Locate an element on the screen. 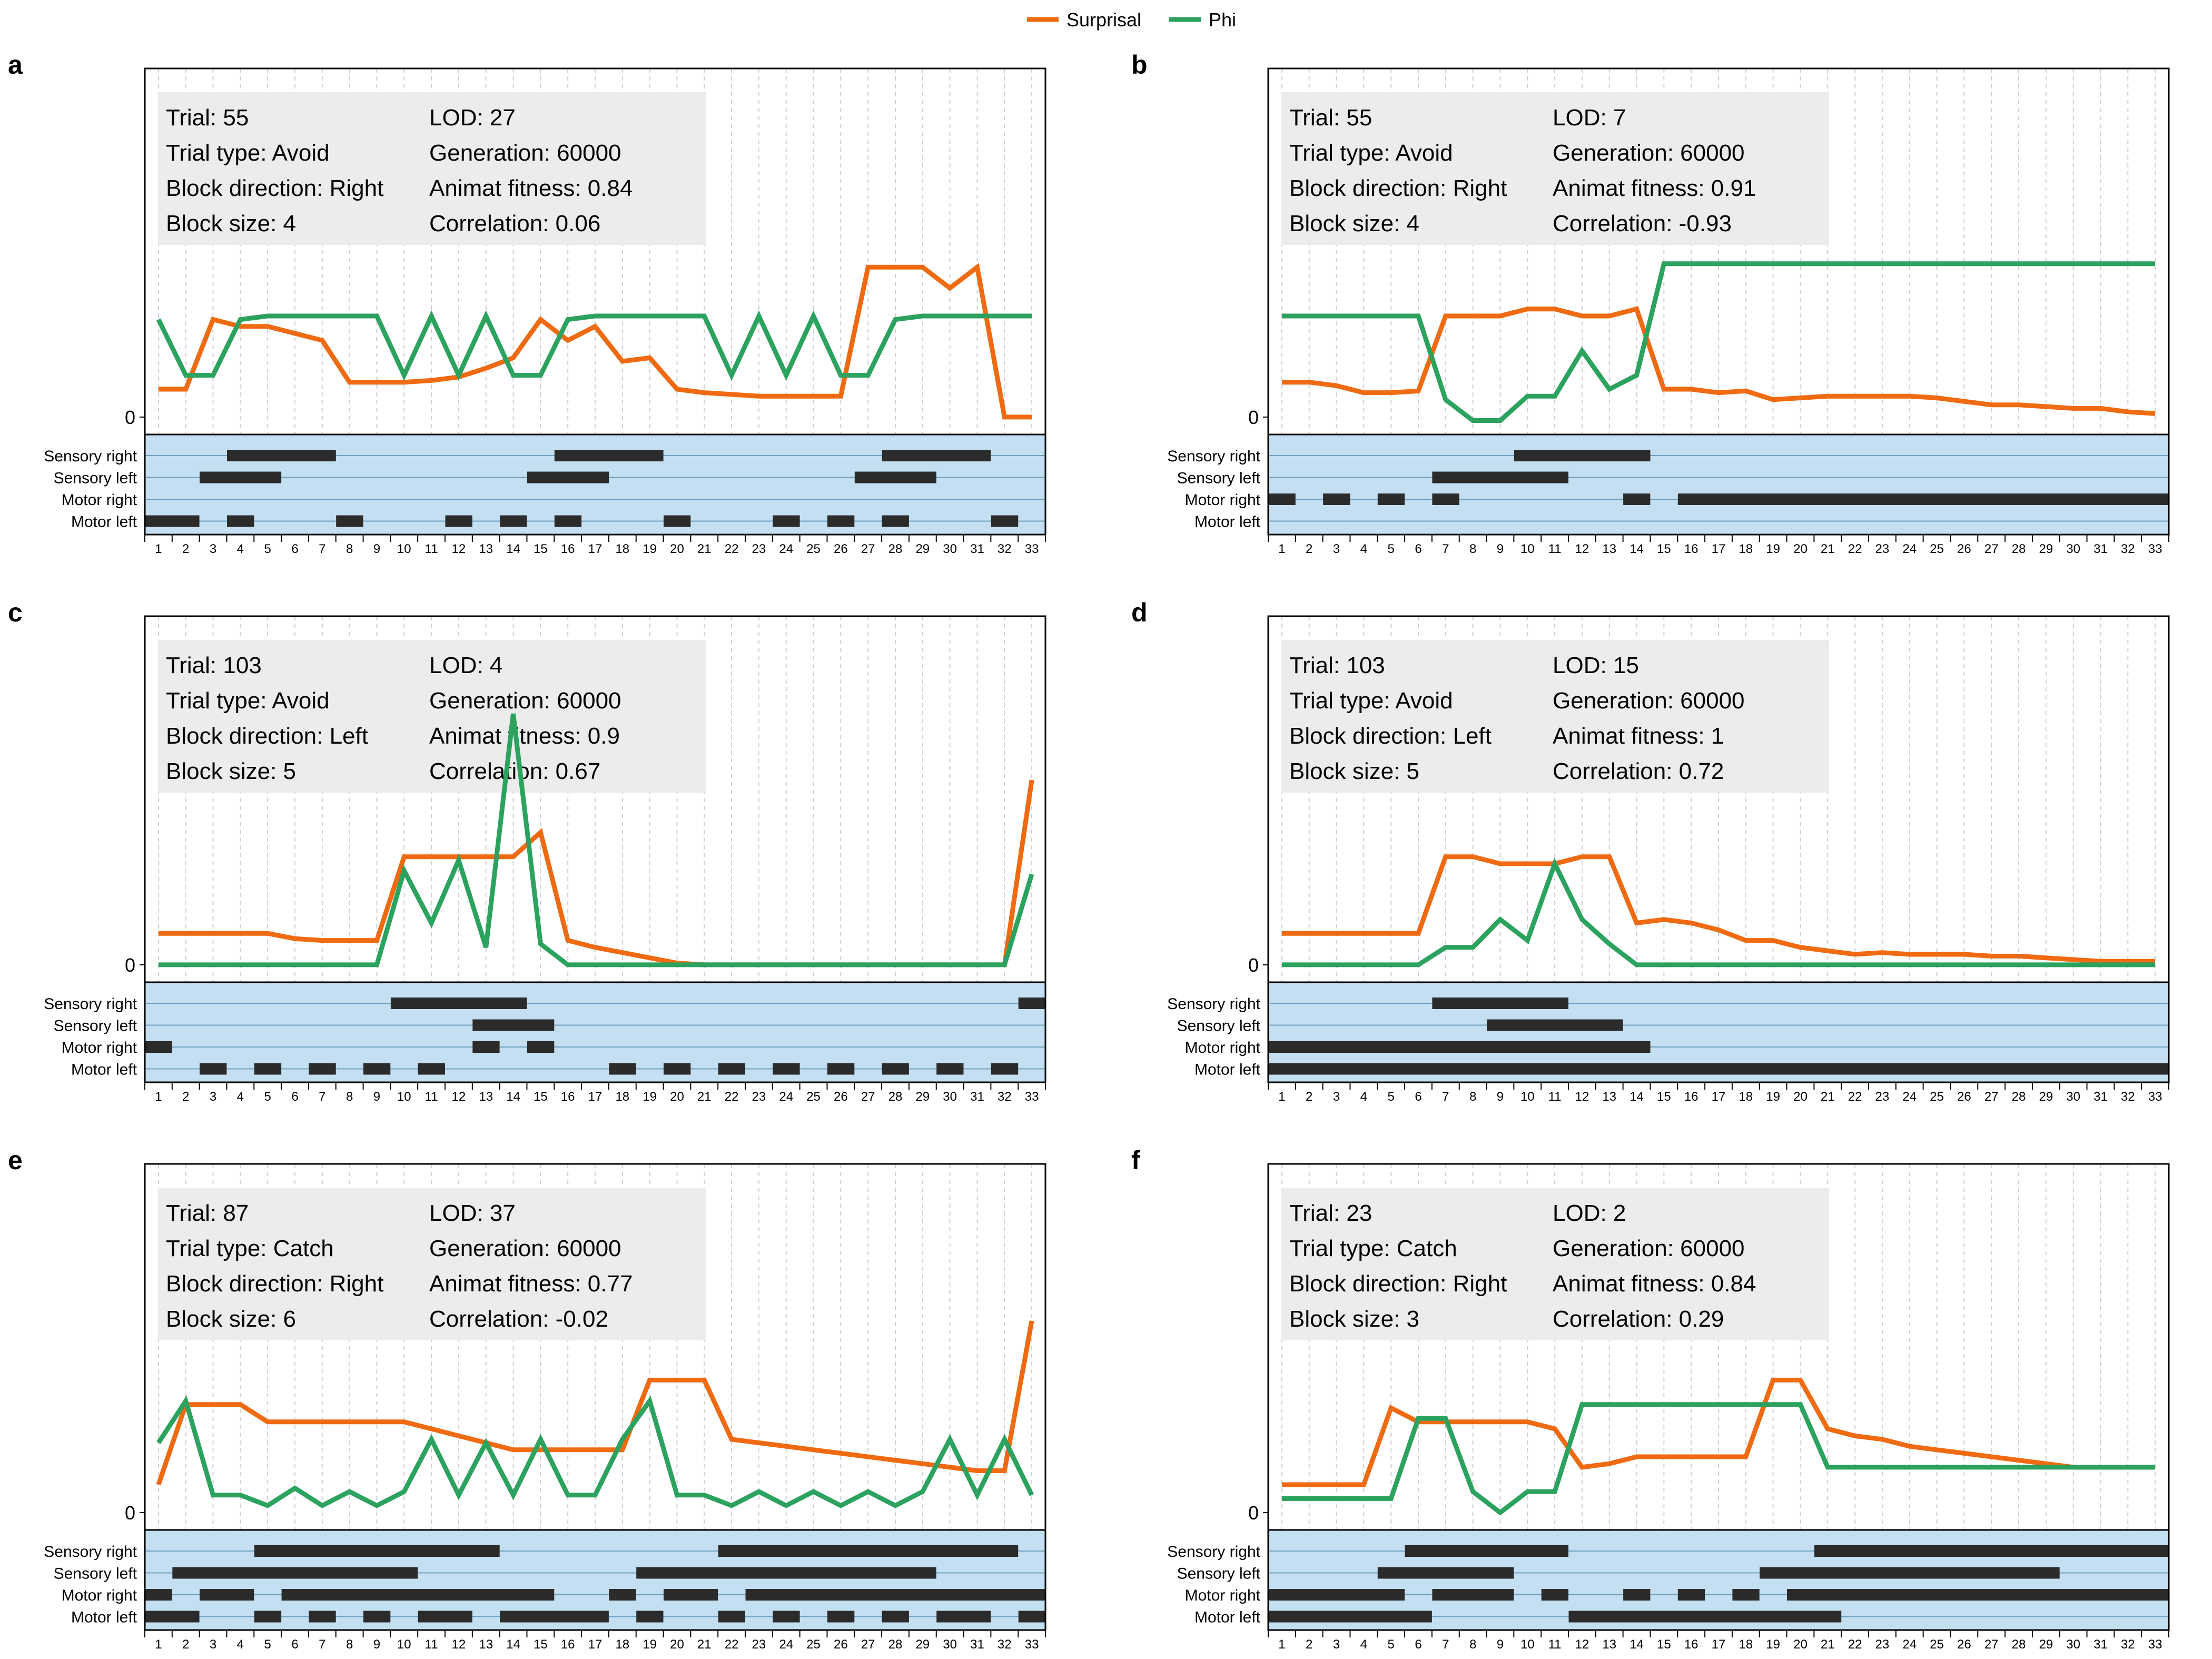 This screenshot has height=1659, width=2212. info-line: Correlation: 0.72 is located at coordinates (1638, 771).